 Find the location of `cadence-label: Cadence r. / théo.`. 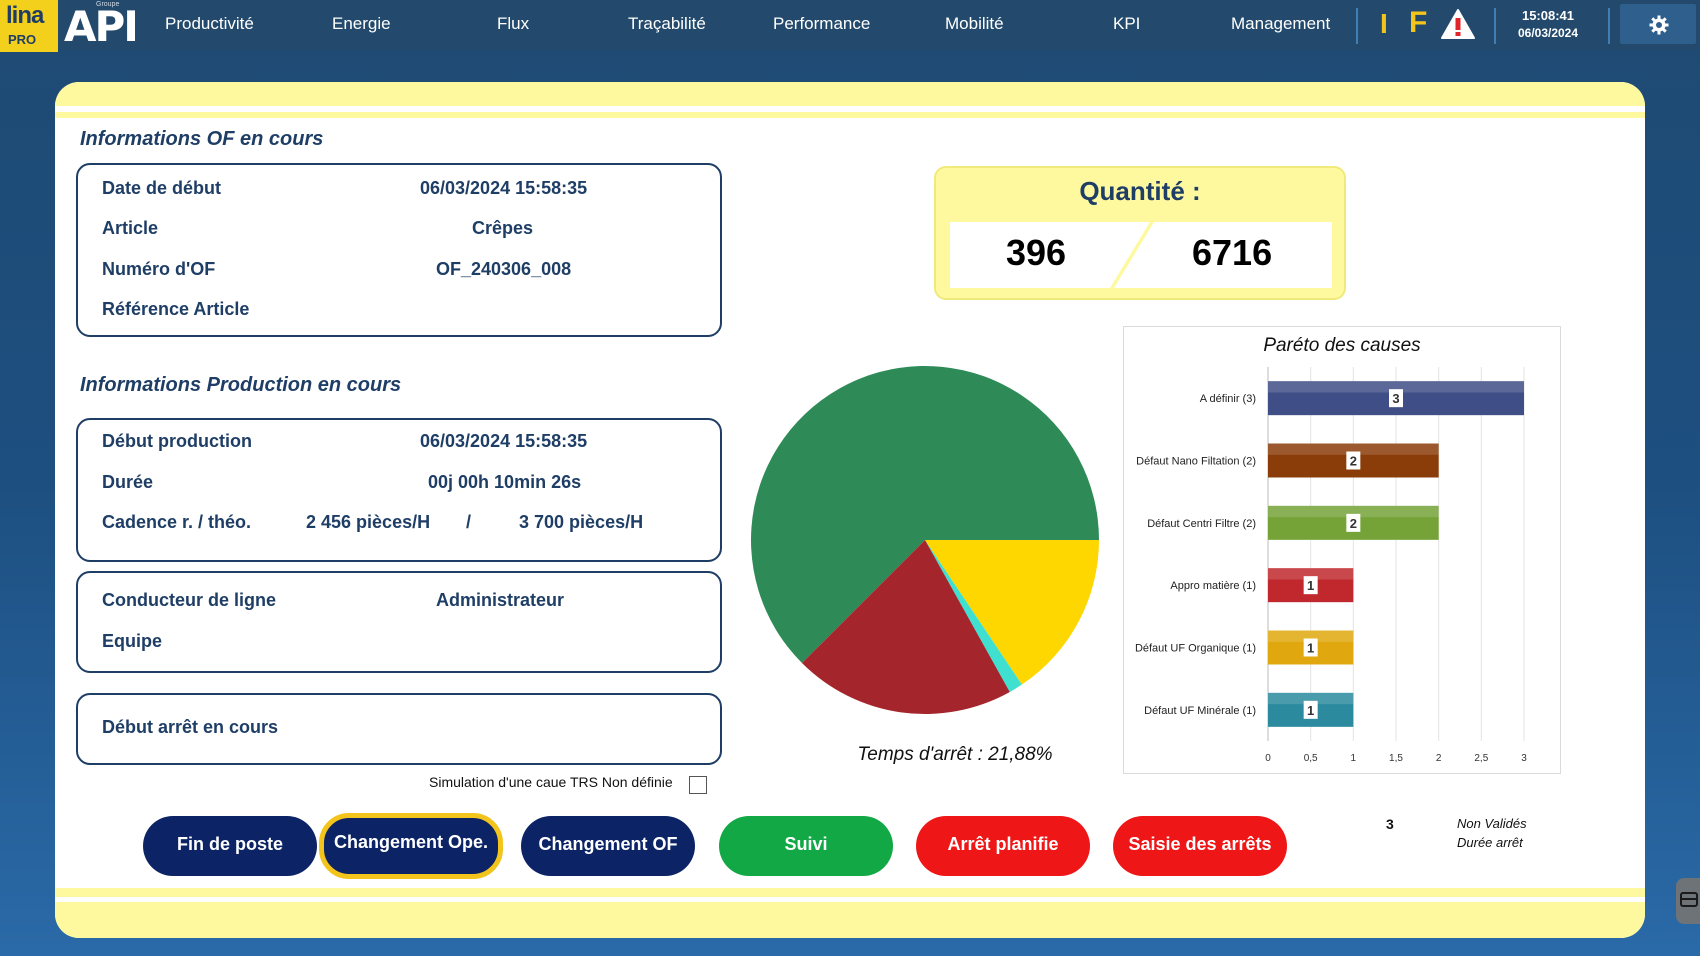

cadence-label: Cadence r. / théo. is located at coordinates (177, 522).